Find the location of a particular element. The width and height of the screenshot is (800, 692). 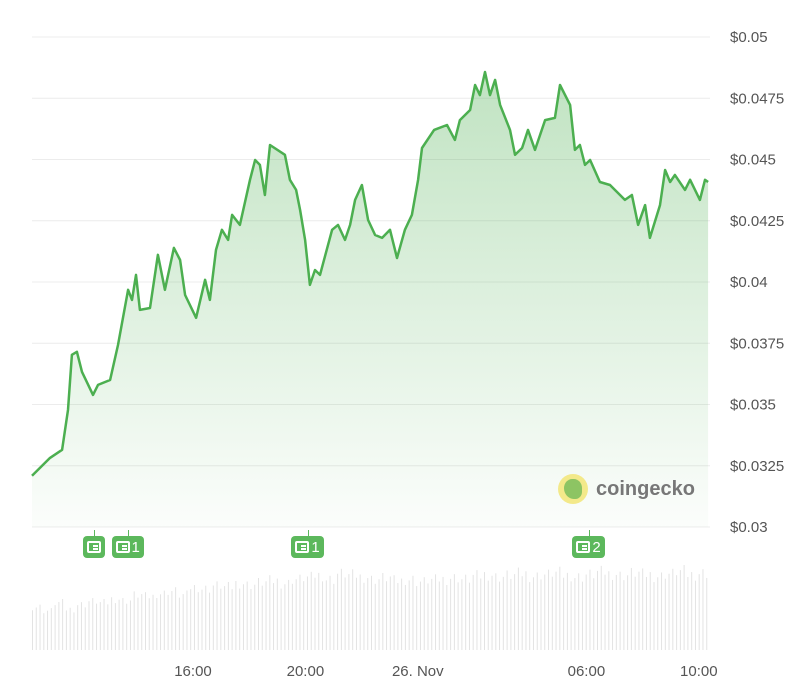

y-tick-label: $0.03 is located at coordinates (749, 527).